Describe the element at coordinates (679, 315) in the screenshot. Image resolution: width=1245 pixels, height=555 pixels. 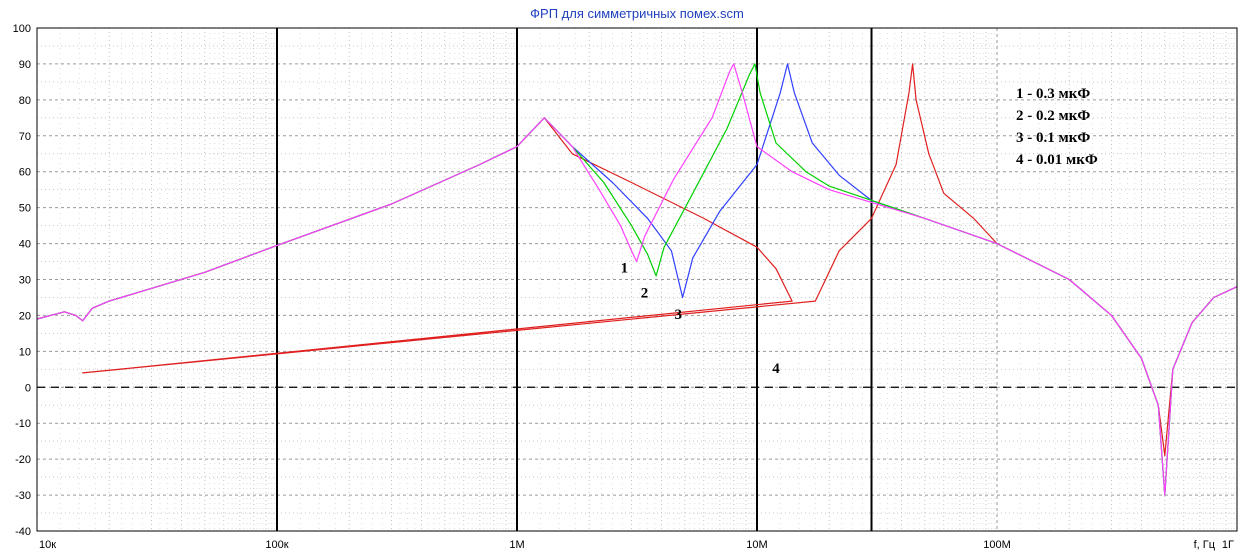
I see `curve-label: 3` at that location.